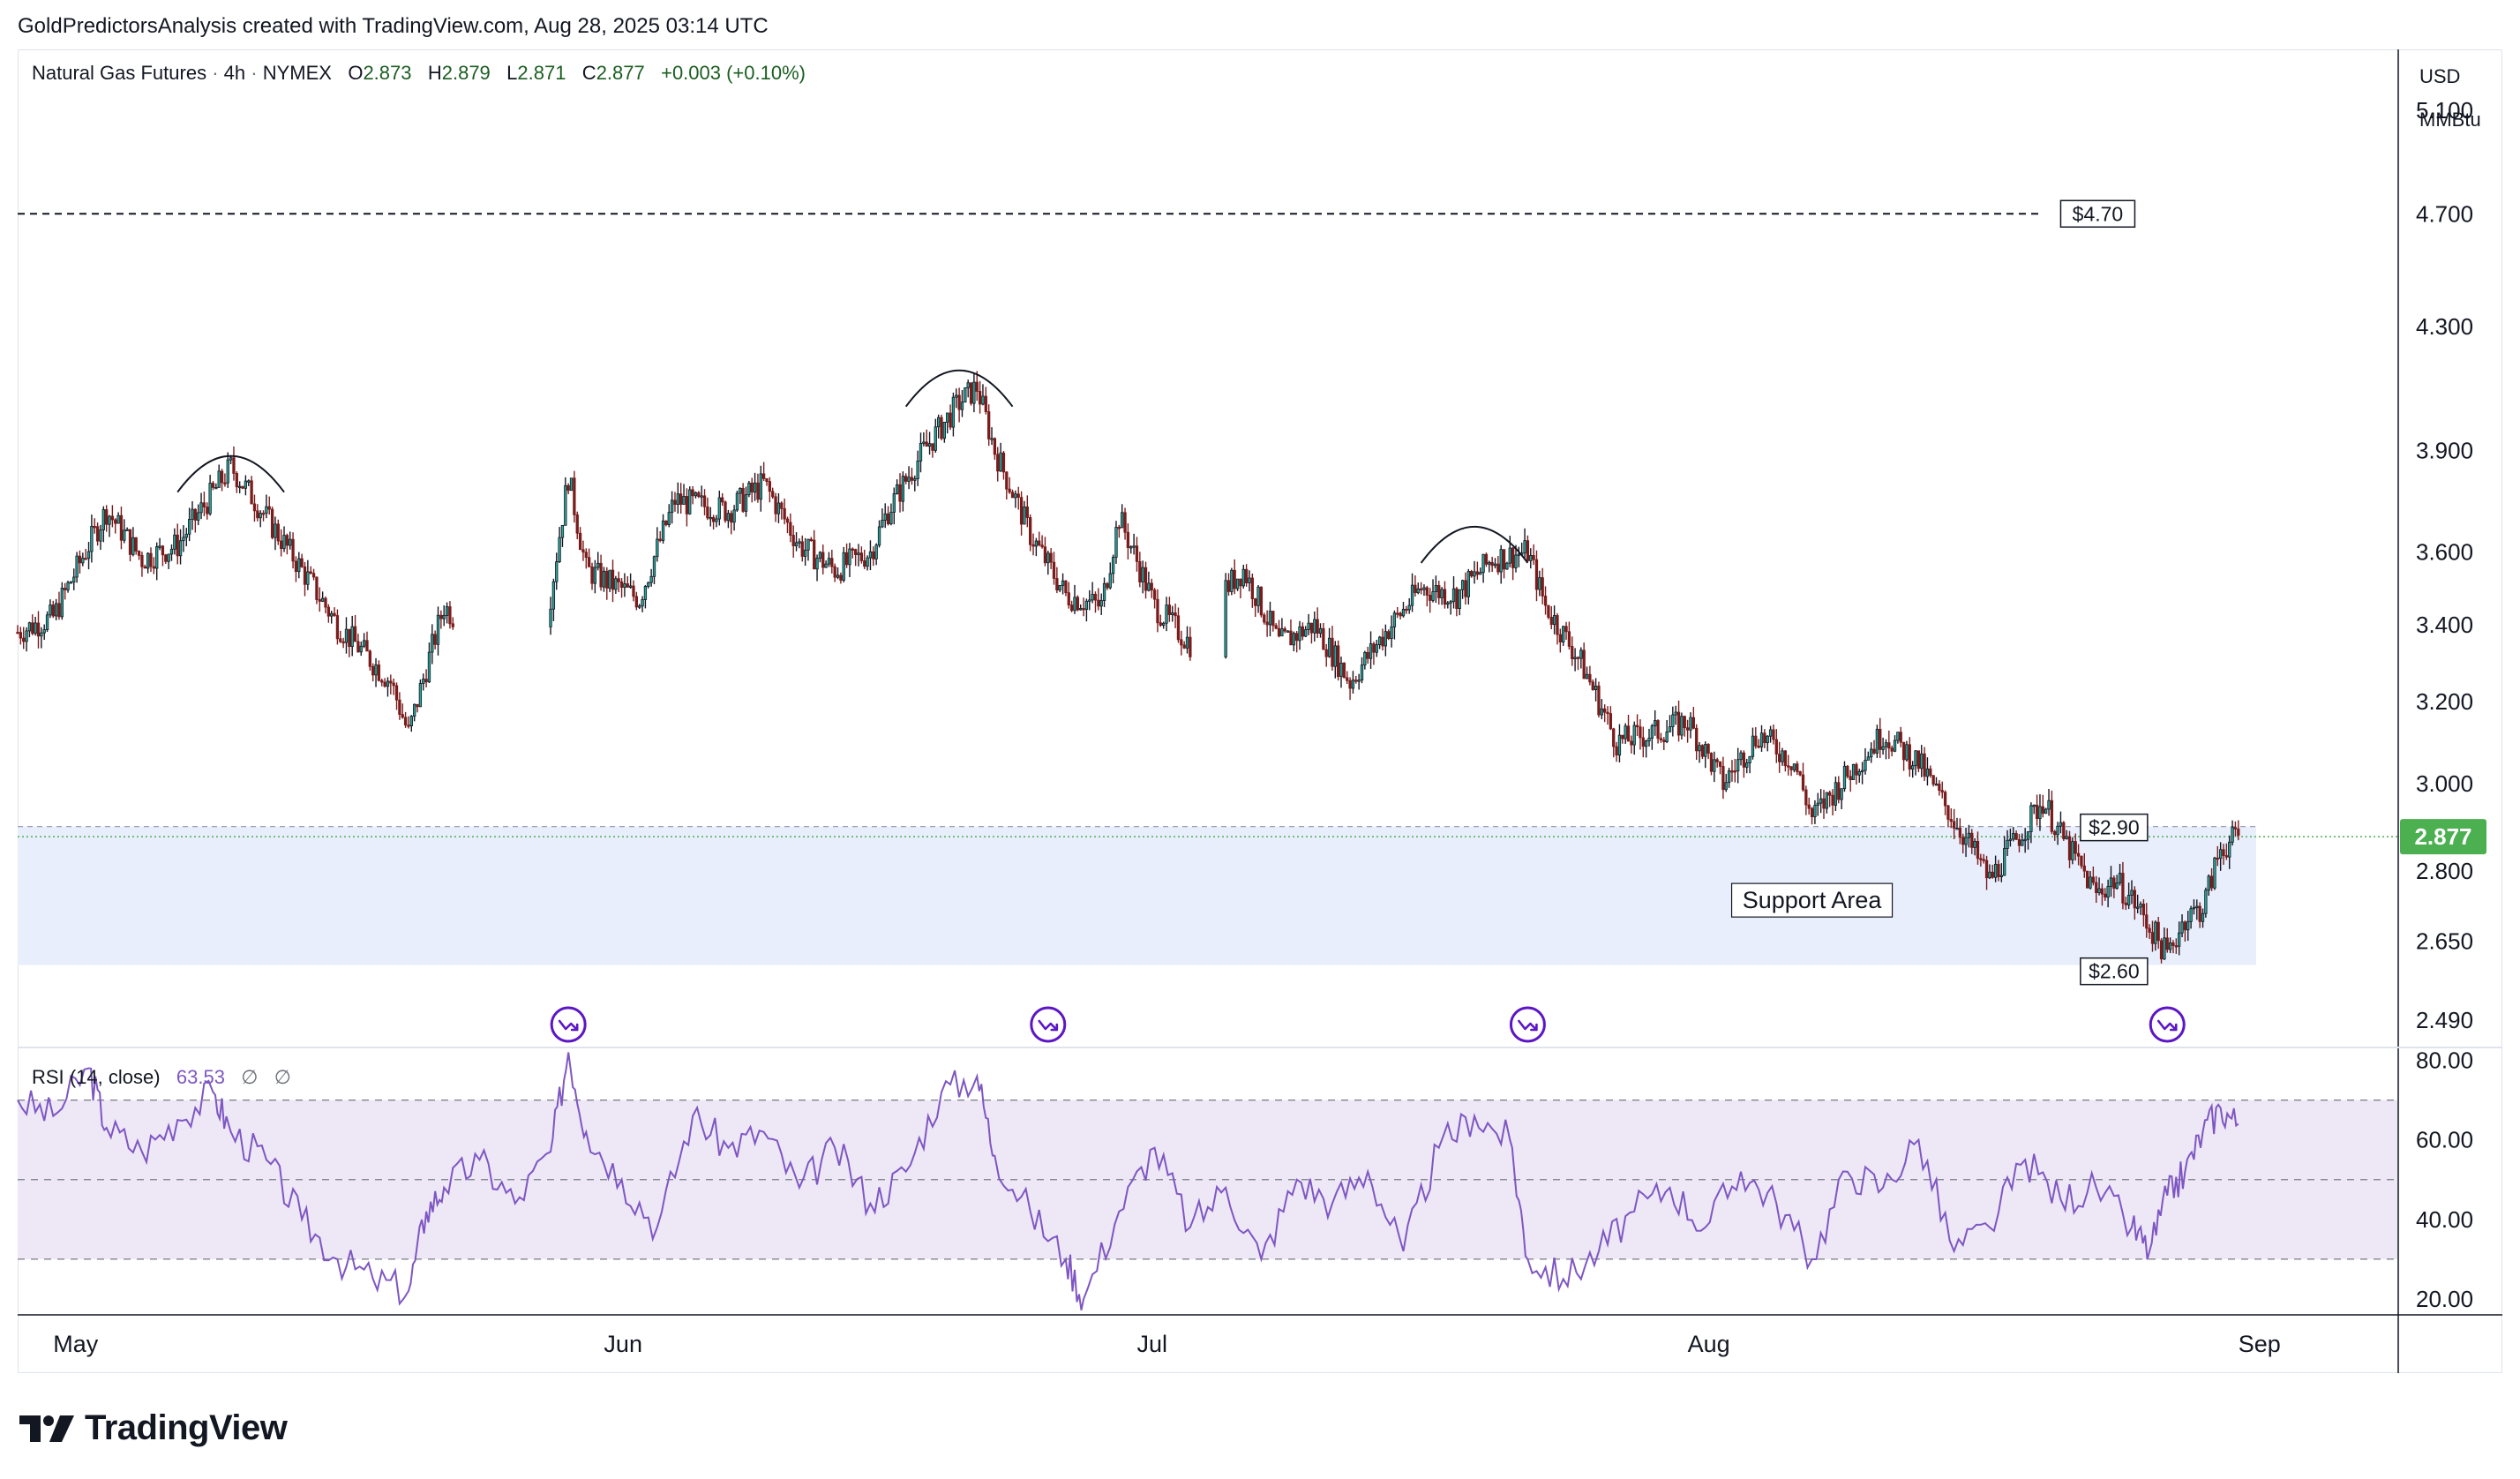 This screenshot has height=1479, width=2520. I want to click on legend-symbol: Natural Gas Futures, so click(119, 73).